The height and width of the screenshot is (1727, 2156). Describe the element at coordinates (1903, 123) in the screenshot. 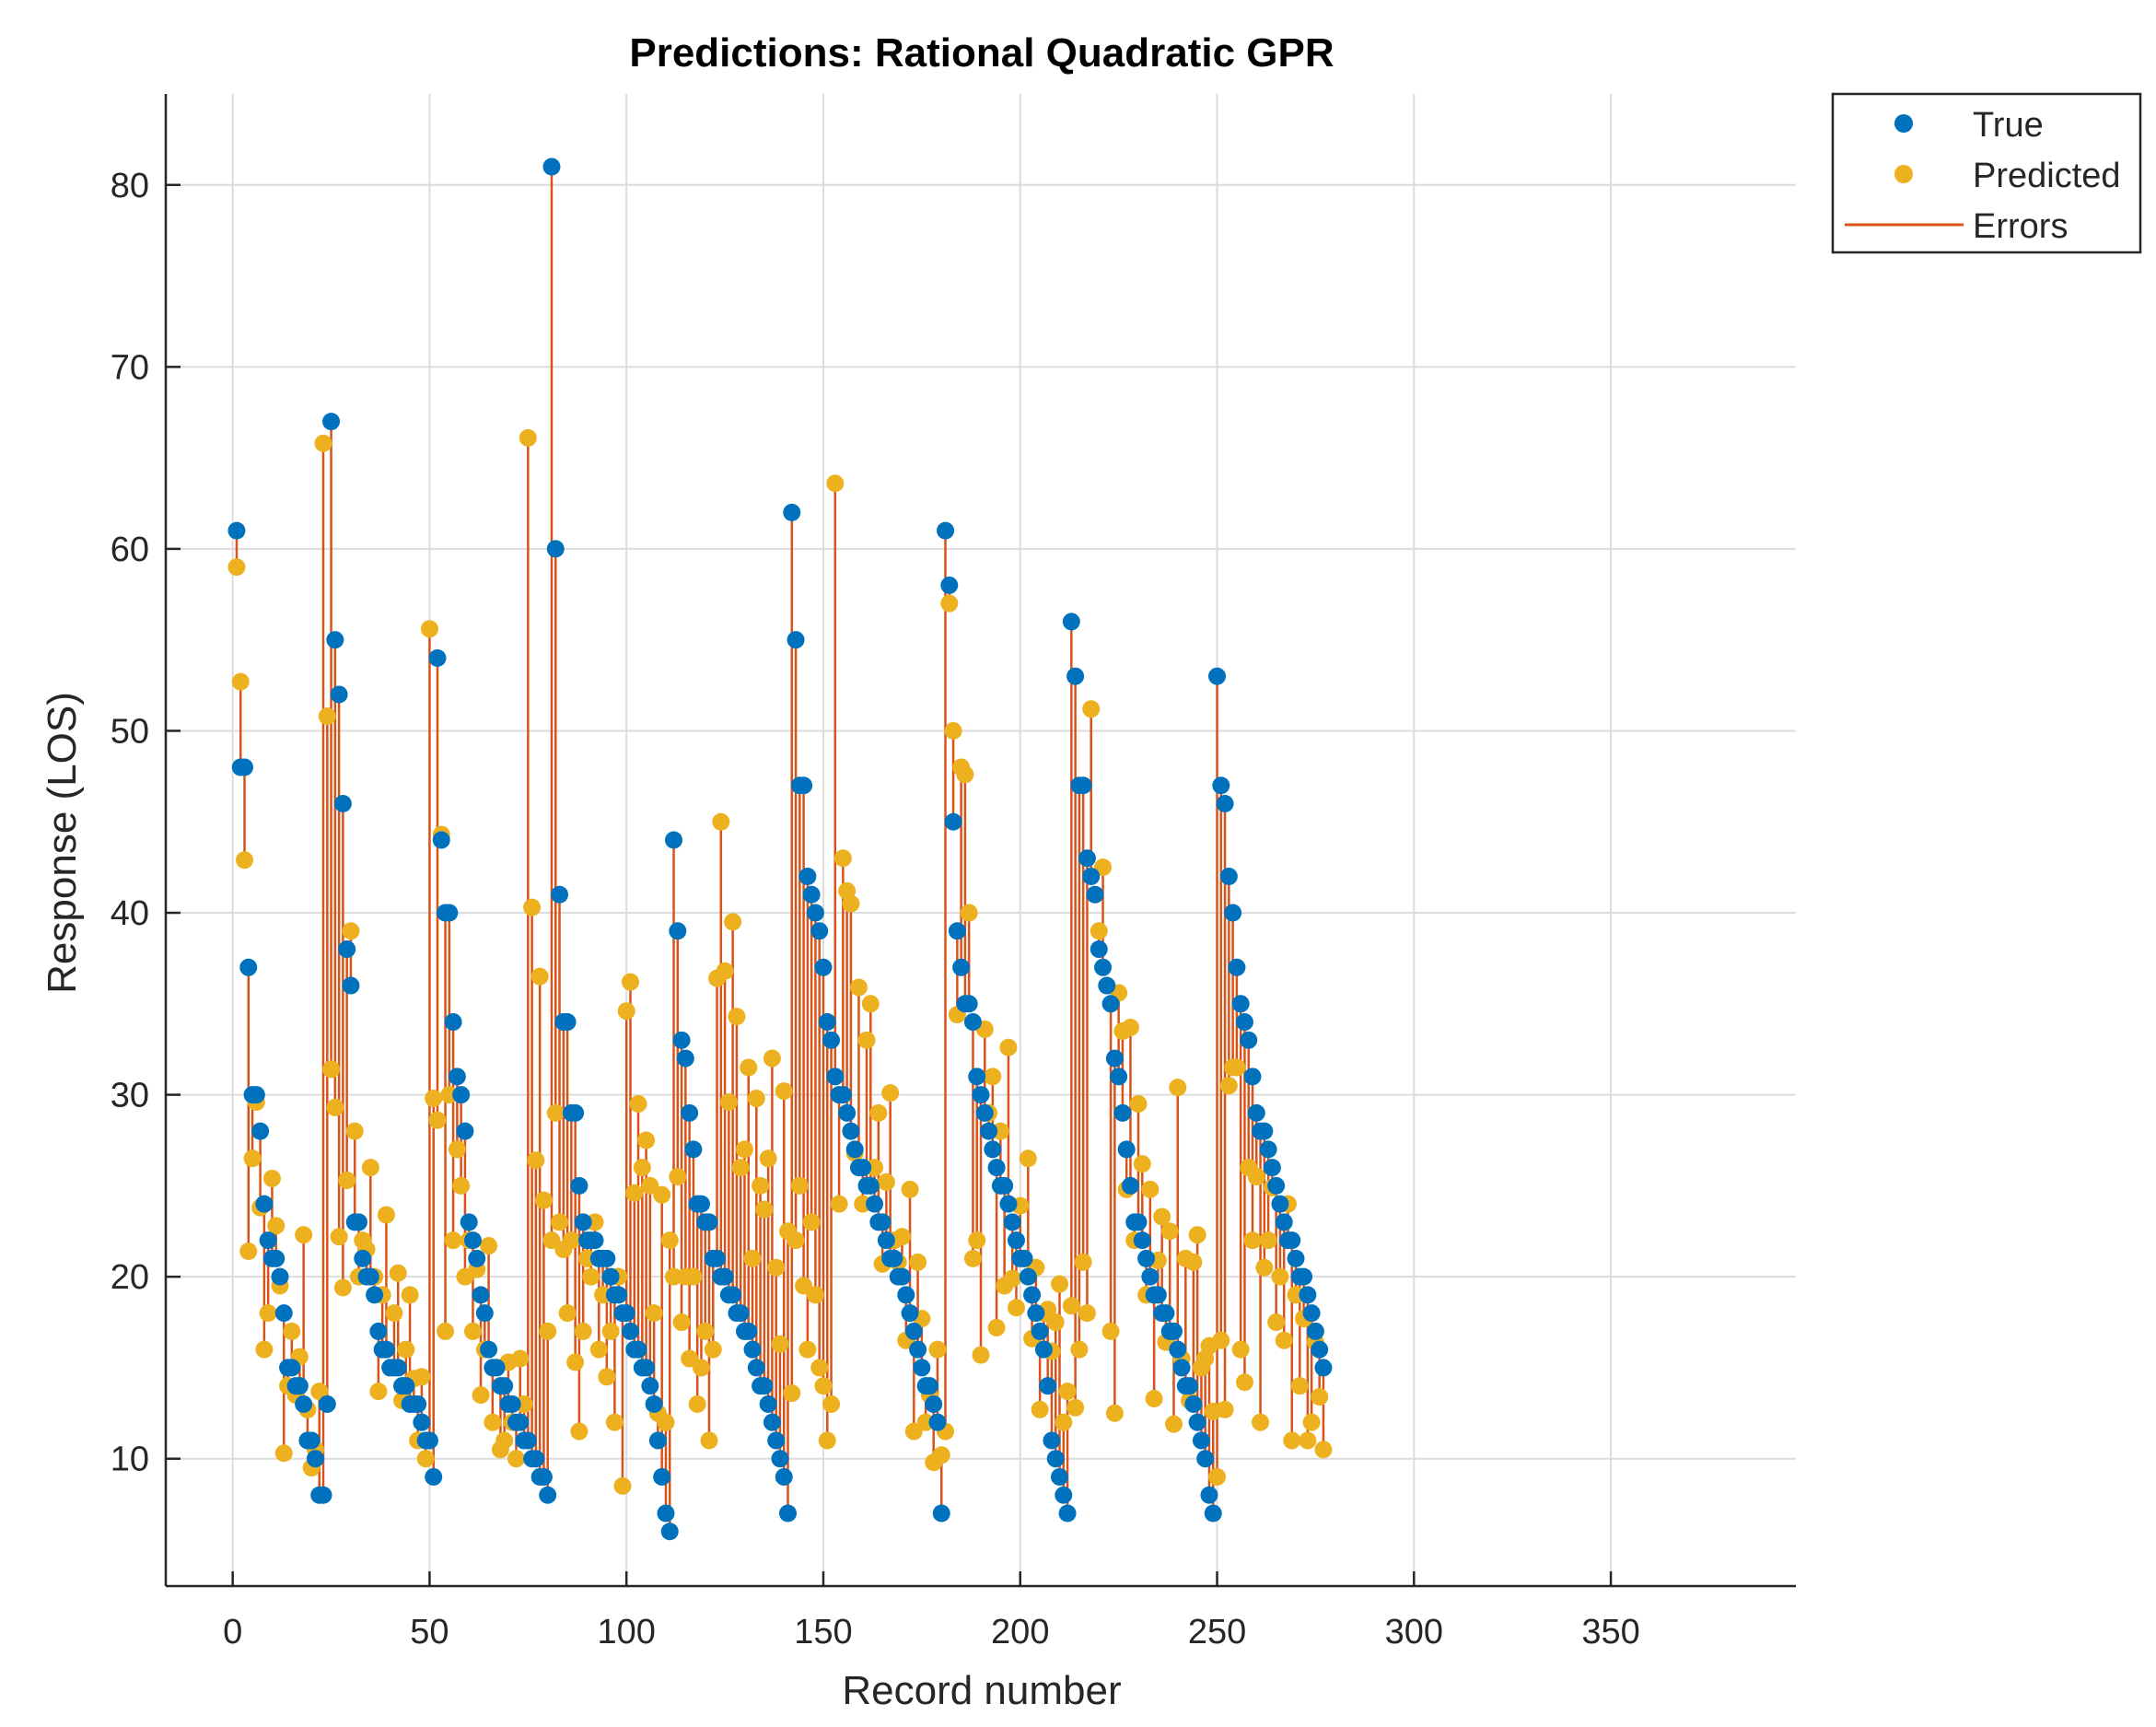

I see `legend-true-marker` at that location.